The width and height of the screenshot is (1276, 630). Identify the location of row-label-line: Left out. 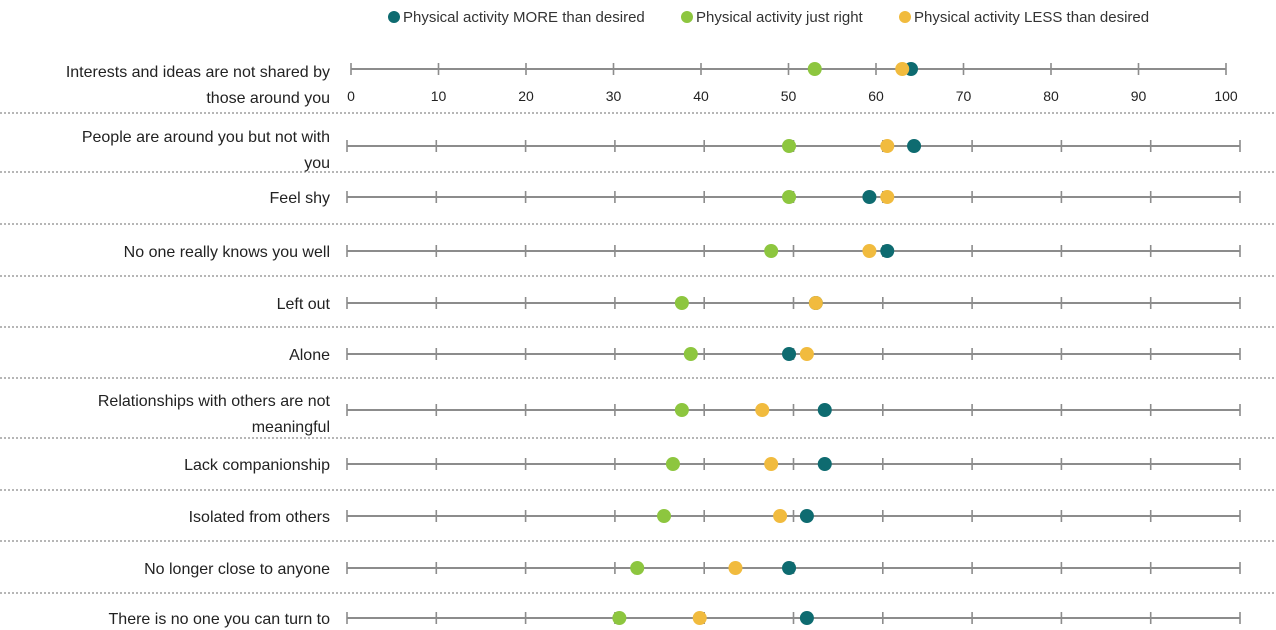
(304, 304).